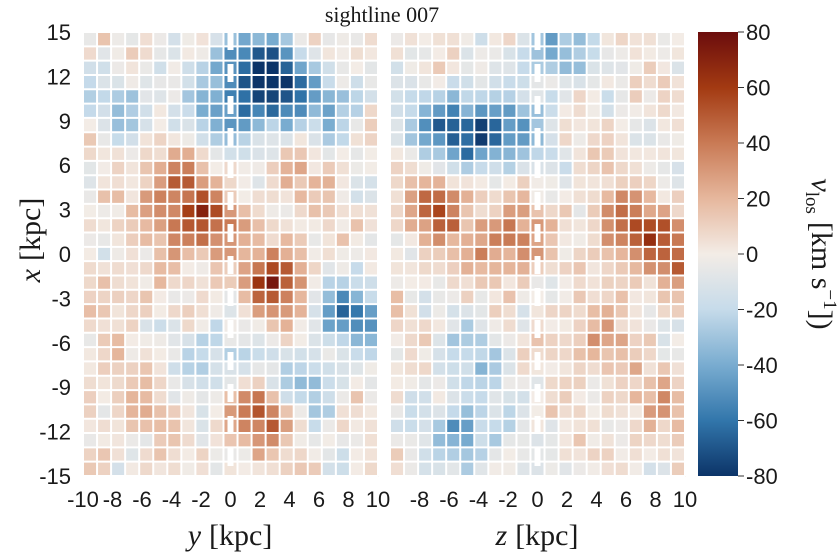 This screenshot has width=838, height=554. What do you see at coordinates (228, 499) in the screenshot?
I see `x-axis-left-ticks: -10 -8 -6 -4 -2 0 2 4 6 8 10` at bounding box center [228, 499].